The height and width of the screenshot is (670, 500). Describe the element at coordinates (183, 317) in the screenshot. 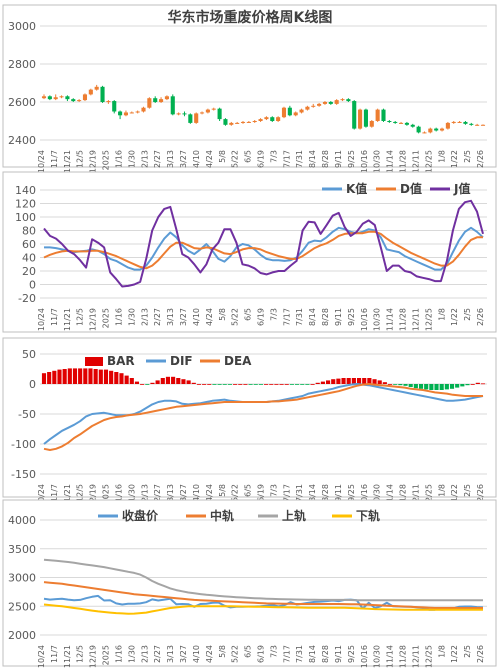

I see `x-tick-label: 3/27` at that location.